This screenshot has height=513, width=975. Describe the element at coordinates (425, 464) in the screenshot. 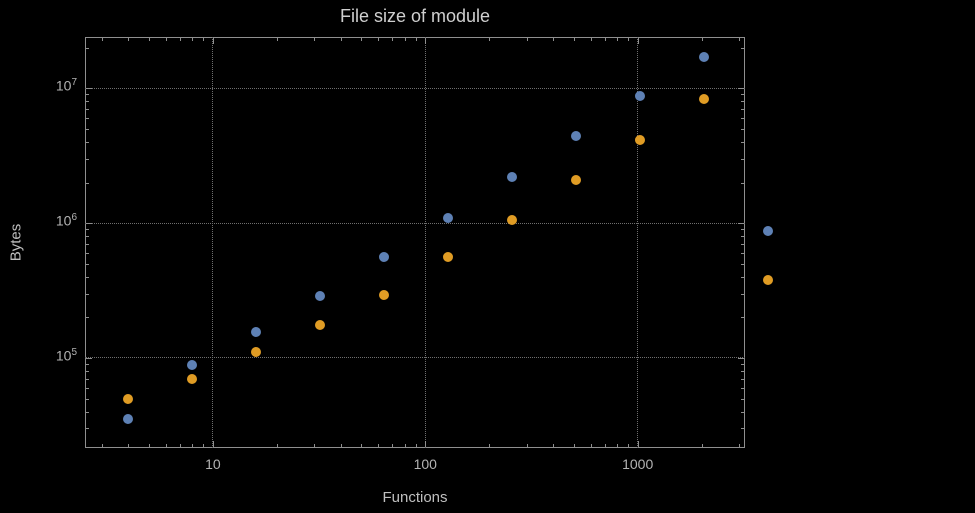

I see `x-tick-label: 100` at that location.